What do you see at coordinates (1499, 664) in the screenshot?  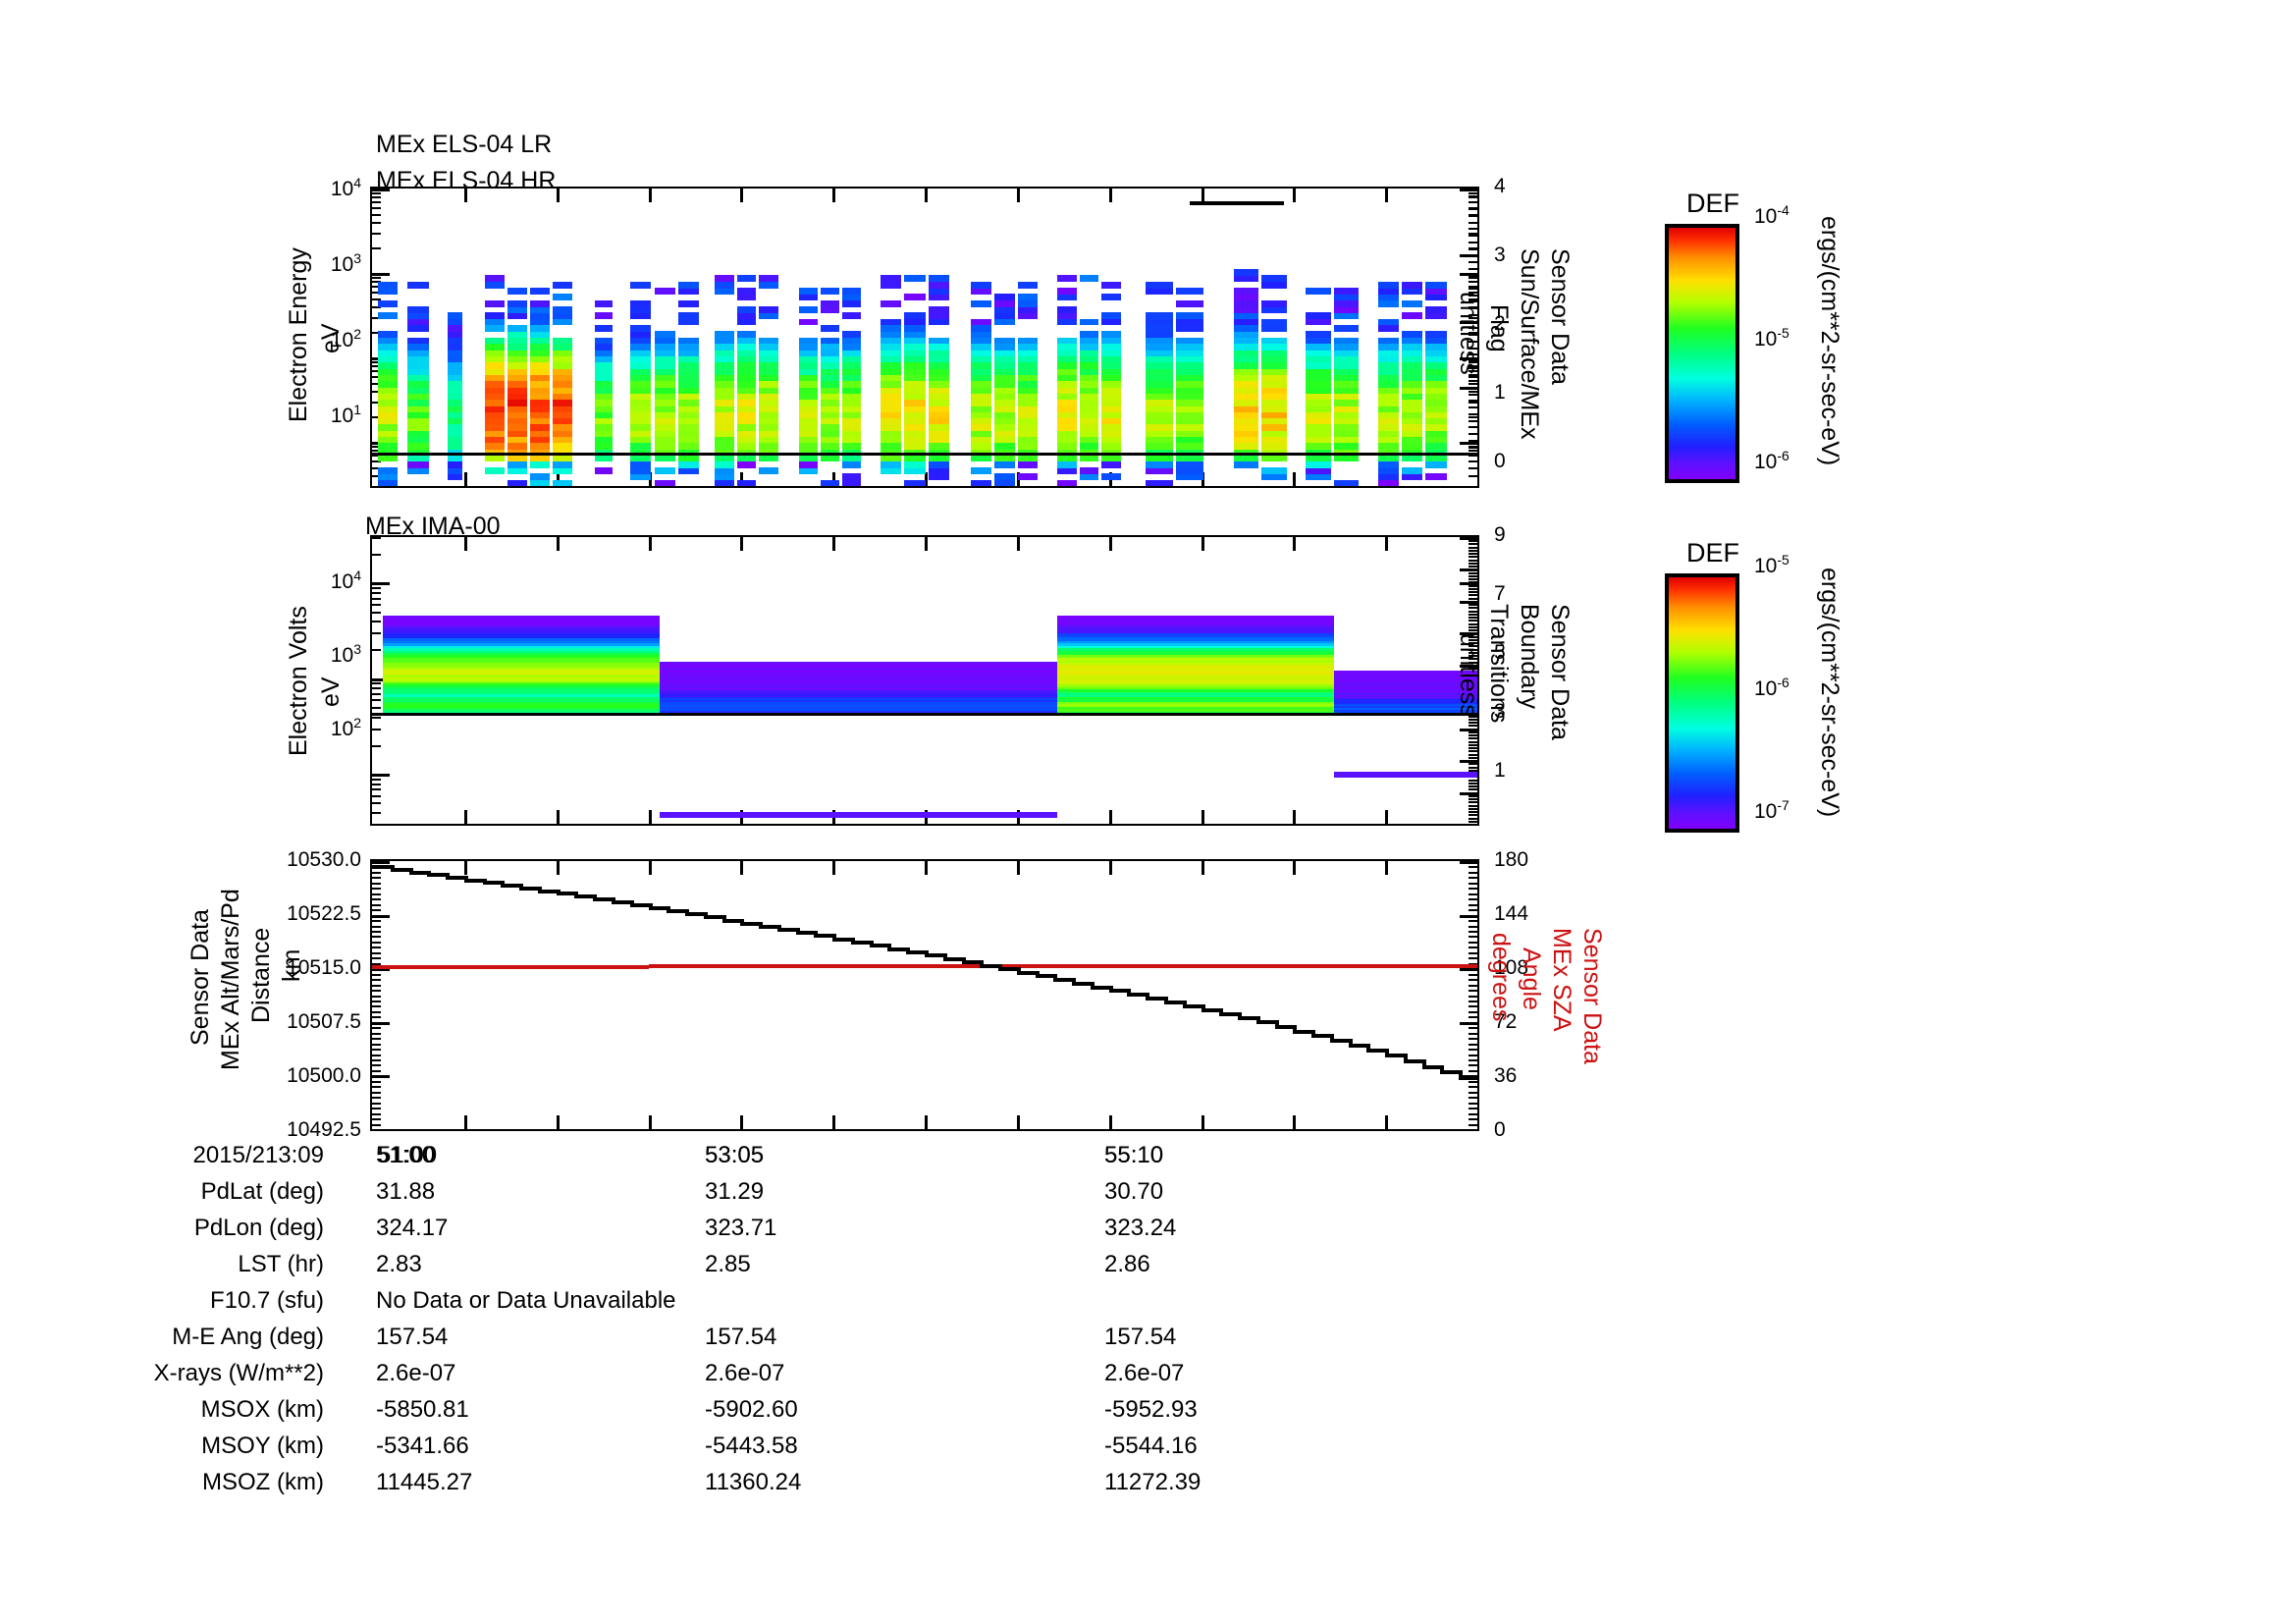 I see `panel2-right-axis-param: Transitions` at bounding box center [1499, 664].